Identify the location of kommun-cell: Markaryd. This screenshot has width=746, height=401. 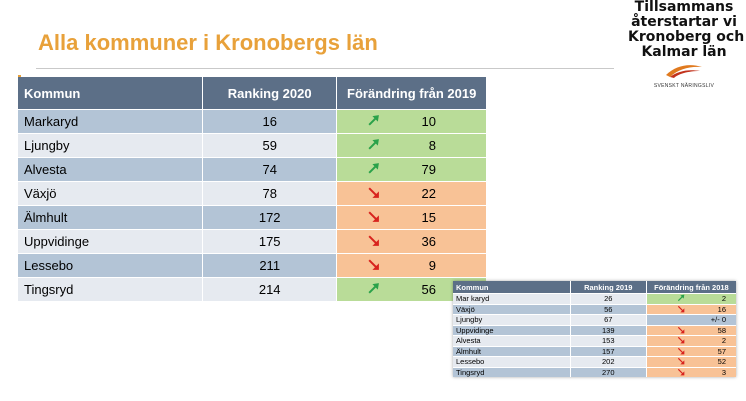
(110, 121).